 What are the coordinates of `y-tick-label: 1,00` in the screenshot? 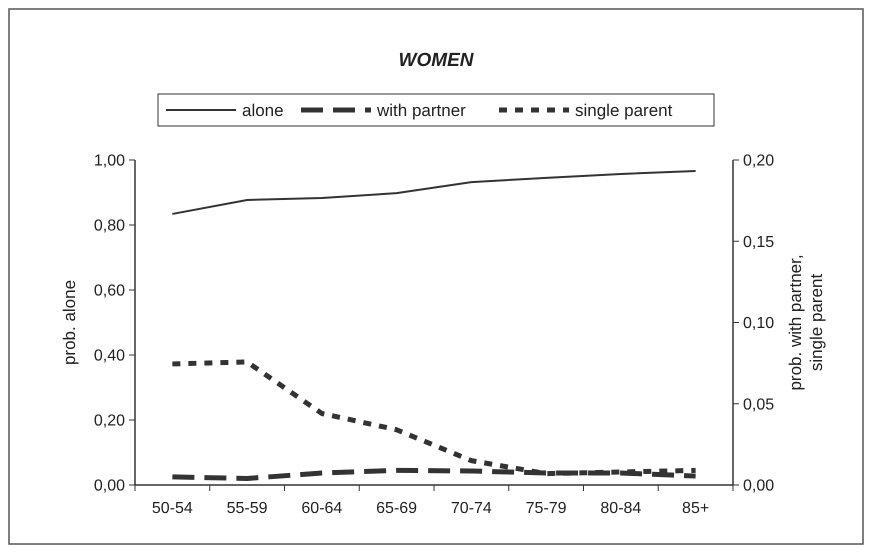 It's located at (110, 161).